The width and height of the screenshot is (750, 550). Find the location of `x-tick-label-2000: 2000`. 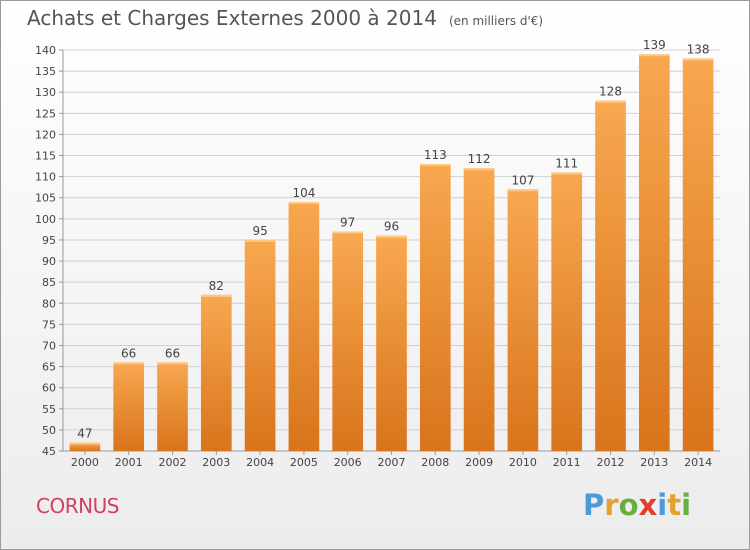

x-tick-label-2000: 2000 is located at coordinates (85, 462).